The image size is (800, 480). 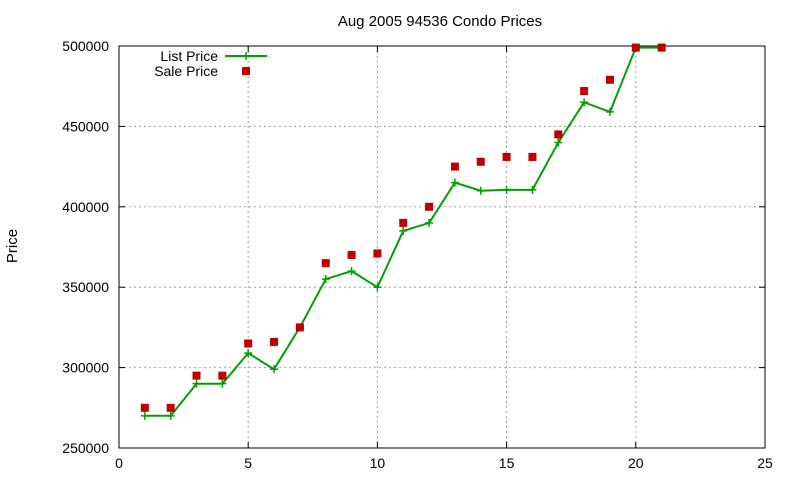 I want to click on y-tick-label: 350000, so click(x=85, y=287).